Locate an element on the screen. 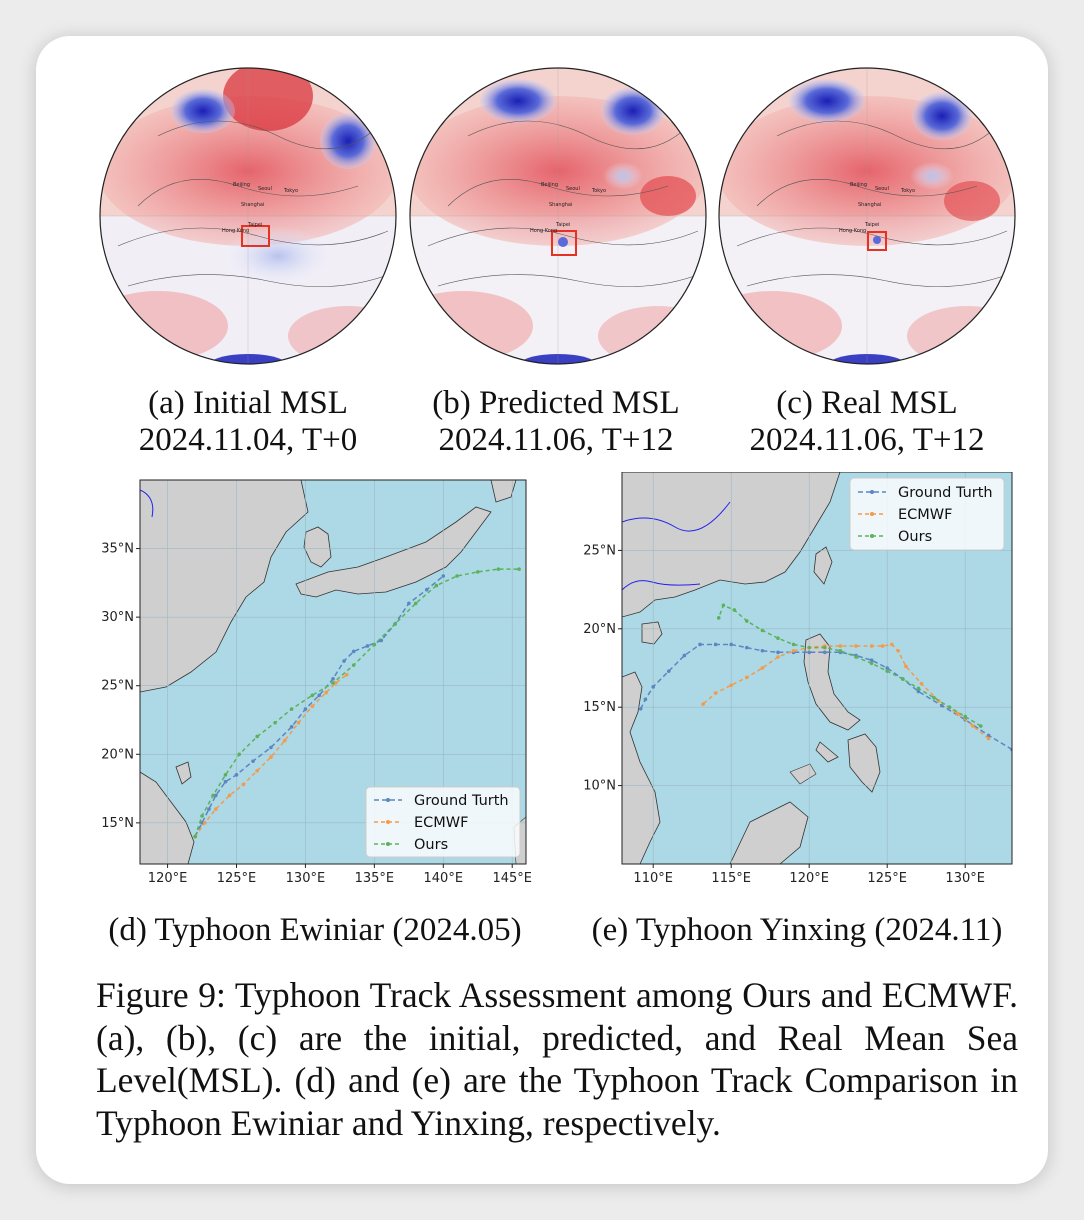  y-tick-label: 10°N is located at coordinates (599, 786).